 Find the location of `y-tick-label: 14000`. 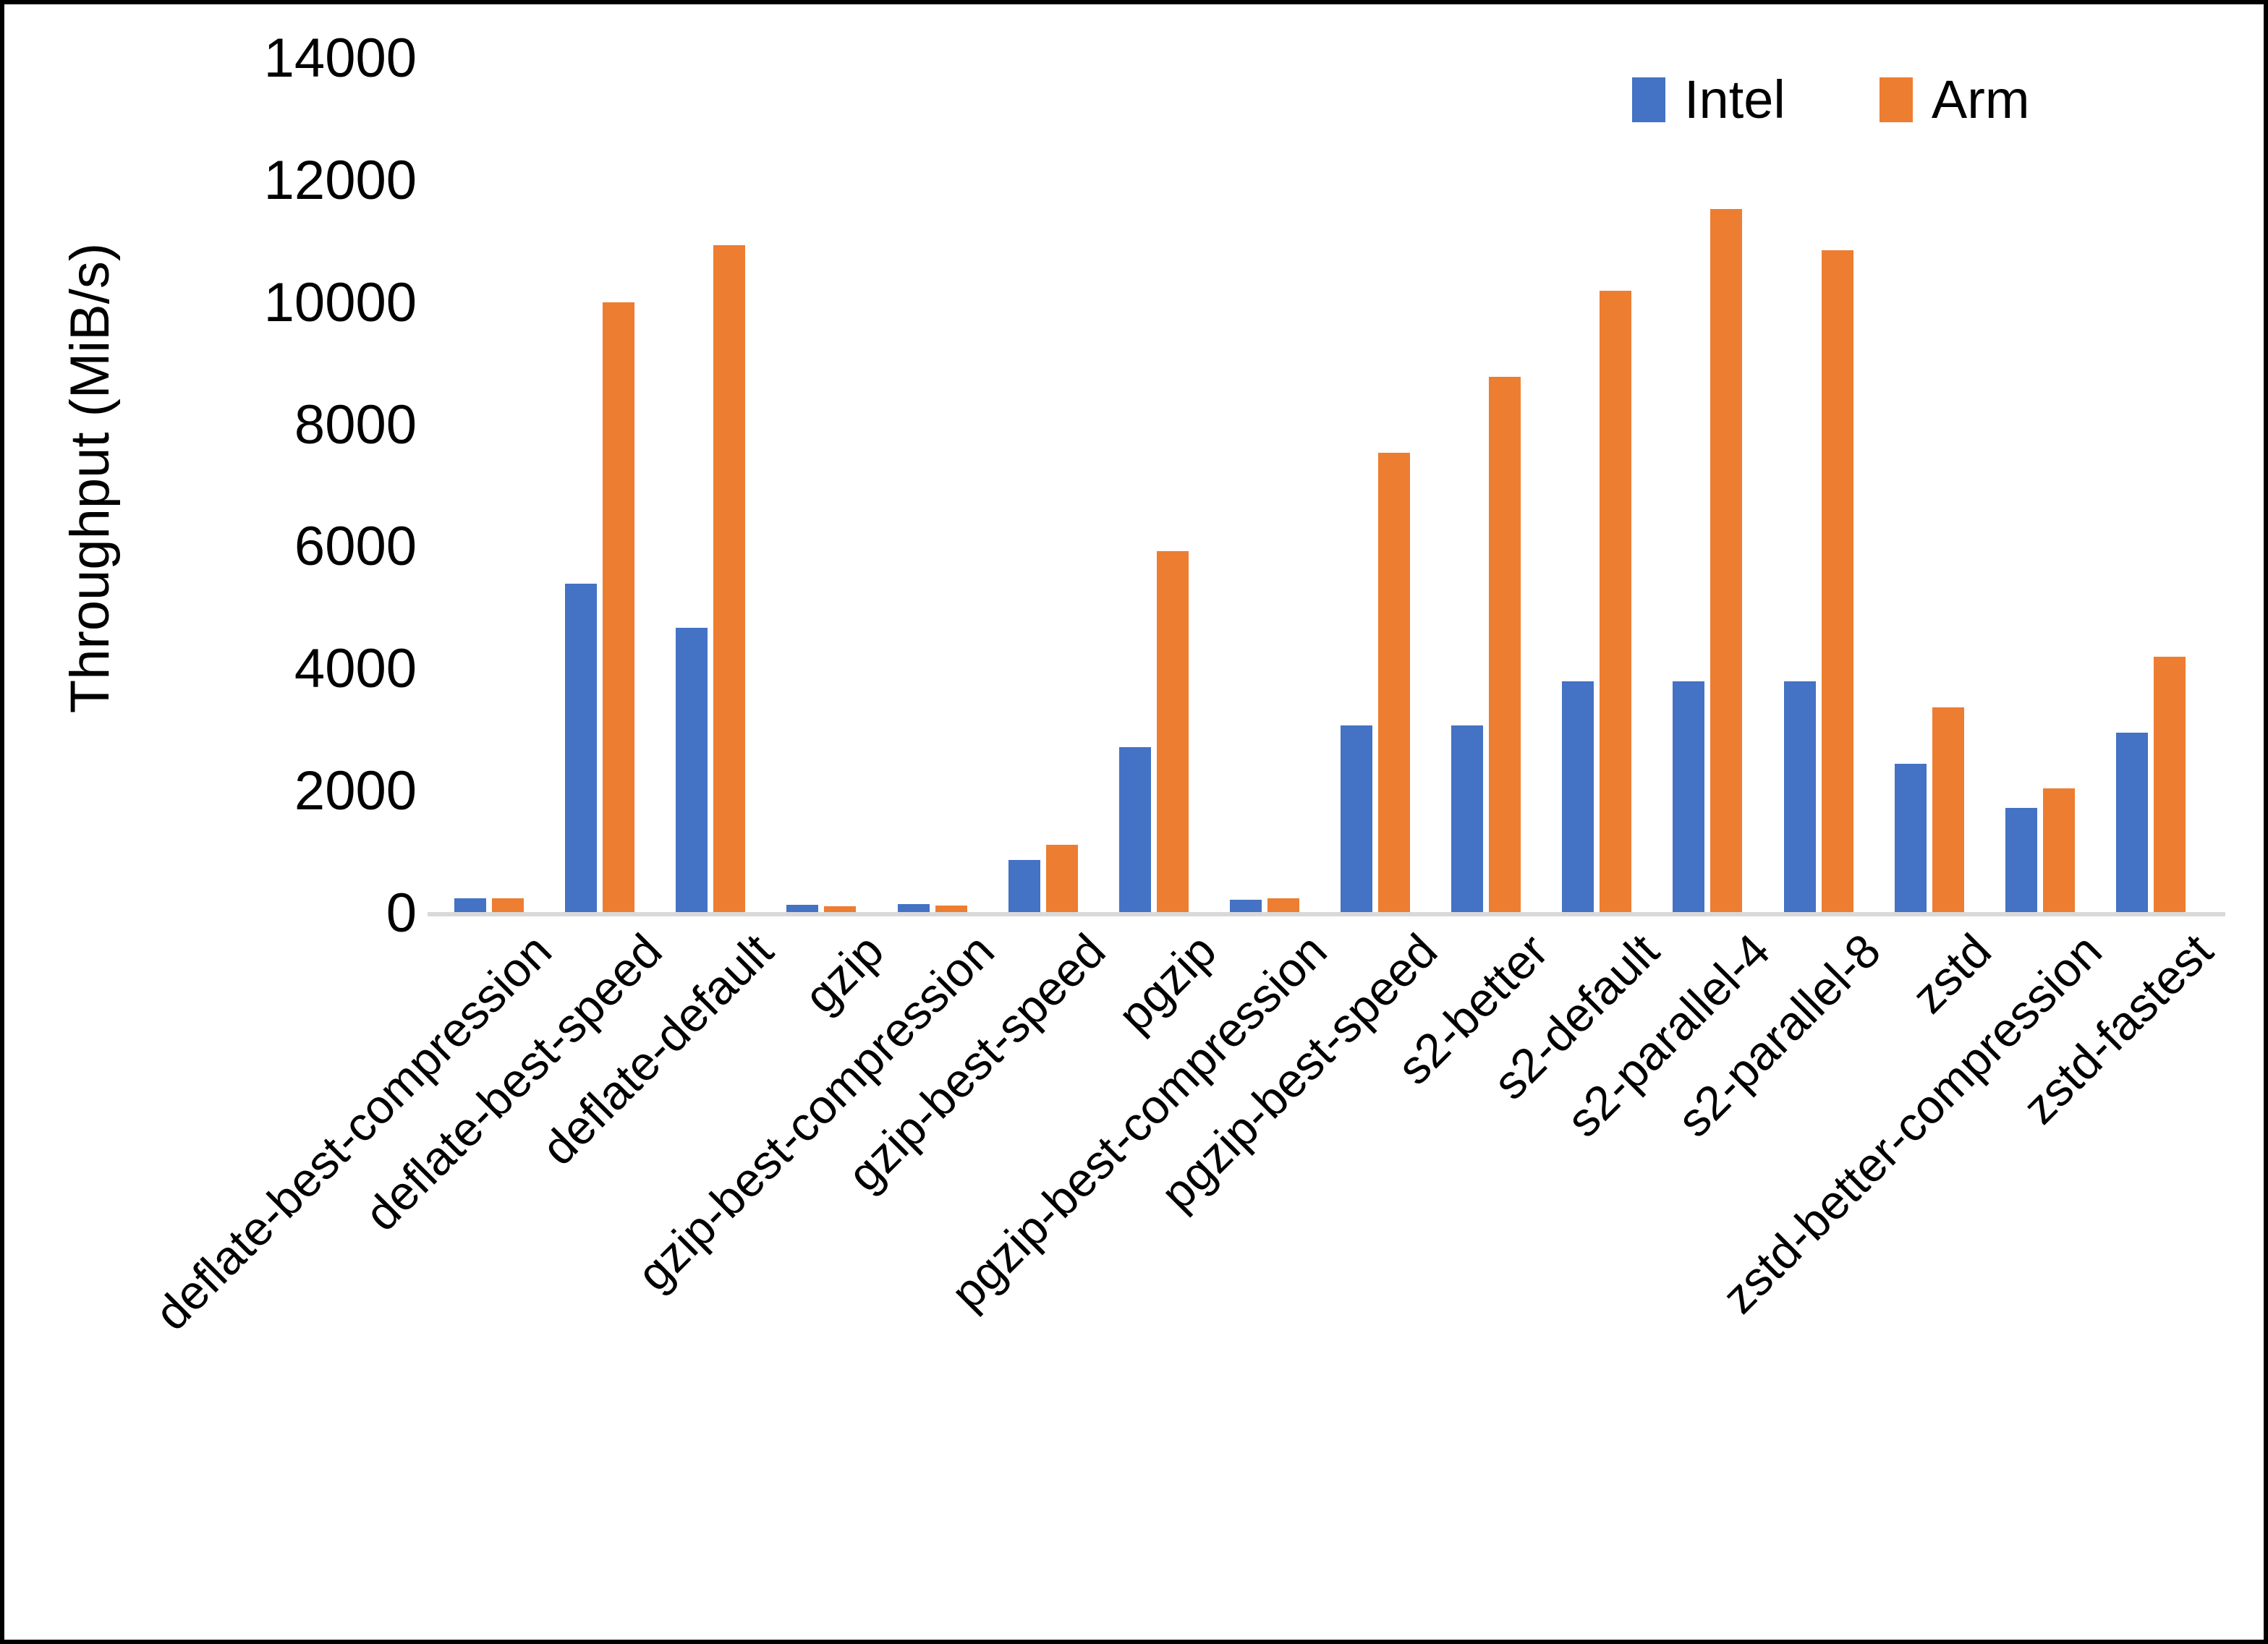

y-tick-label: 14000 is located at coordinates (340, 58).